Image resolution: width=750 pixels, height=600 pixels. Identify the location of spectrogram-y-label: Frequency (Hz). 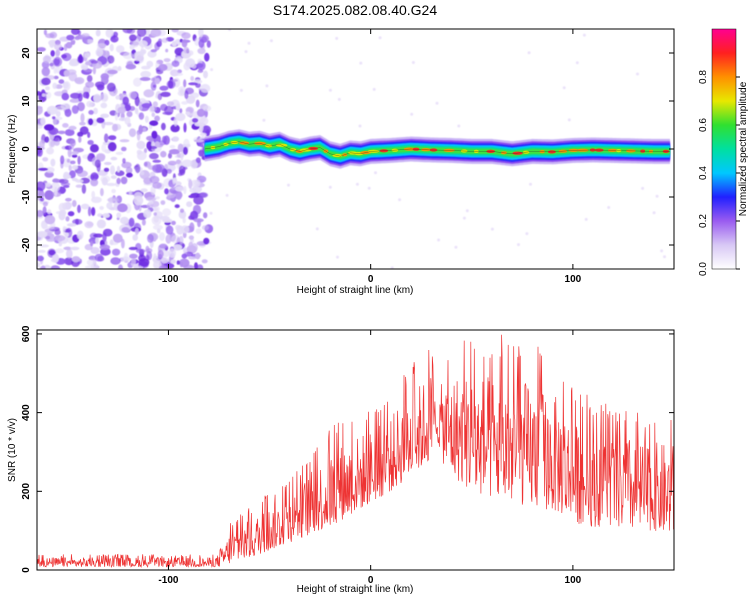
(12, 149).